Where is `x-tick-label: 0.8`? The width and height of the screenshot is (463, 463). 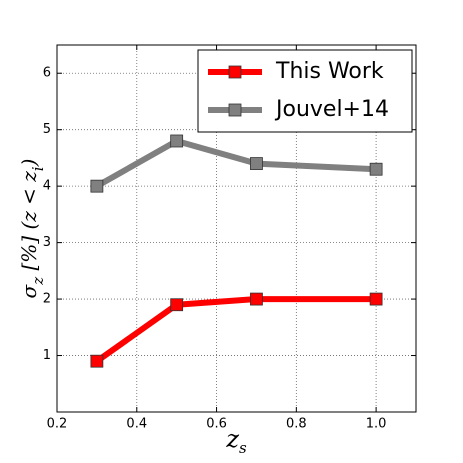
x-tick-label: 0.8 is located at coordinates (296, 424).